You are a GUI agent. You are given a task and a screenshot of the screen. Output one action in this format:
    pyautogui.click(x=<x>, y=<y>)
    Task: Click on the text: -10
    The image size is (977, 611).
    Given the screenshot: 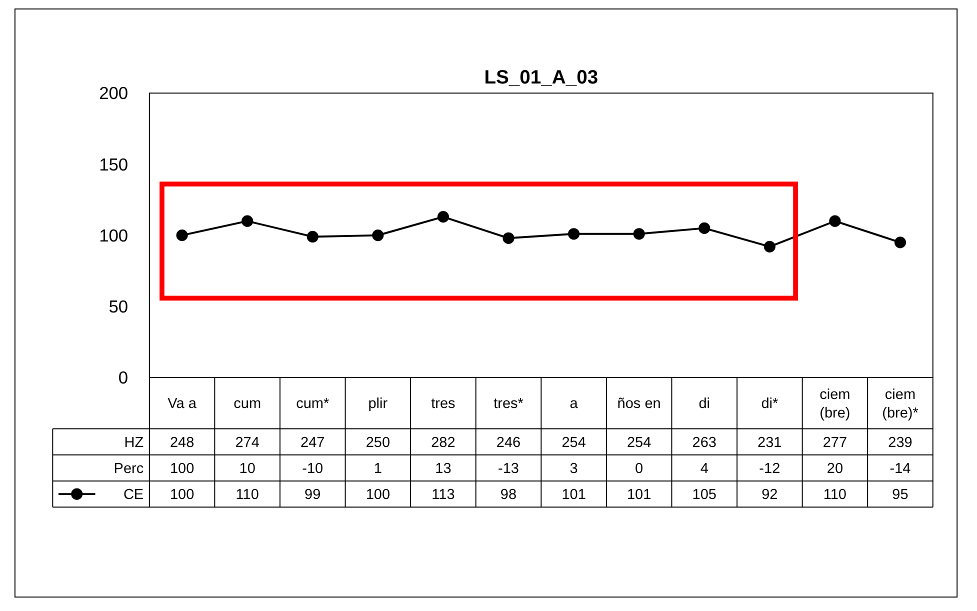 What is the action you would take?
    pyautogui.click(x=313, y=469)
    